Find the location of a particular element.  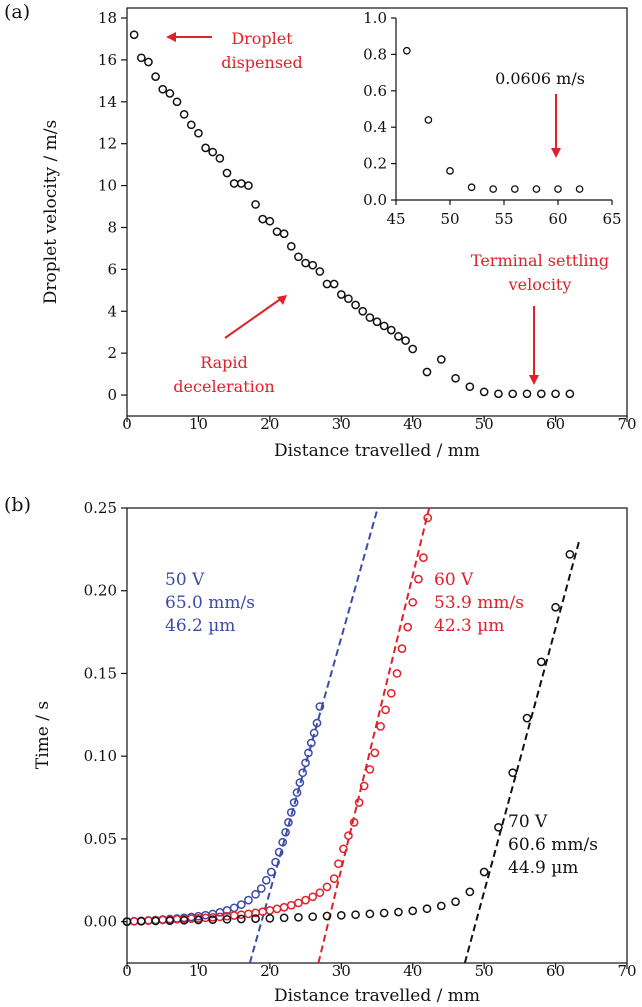

x-tick-label: 0 is located at coordinates (127, 424).